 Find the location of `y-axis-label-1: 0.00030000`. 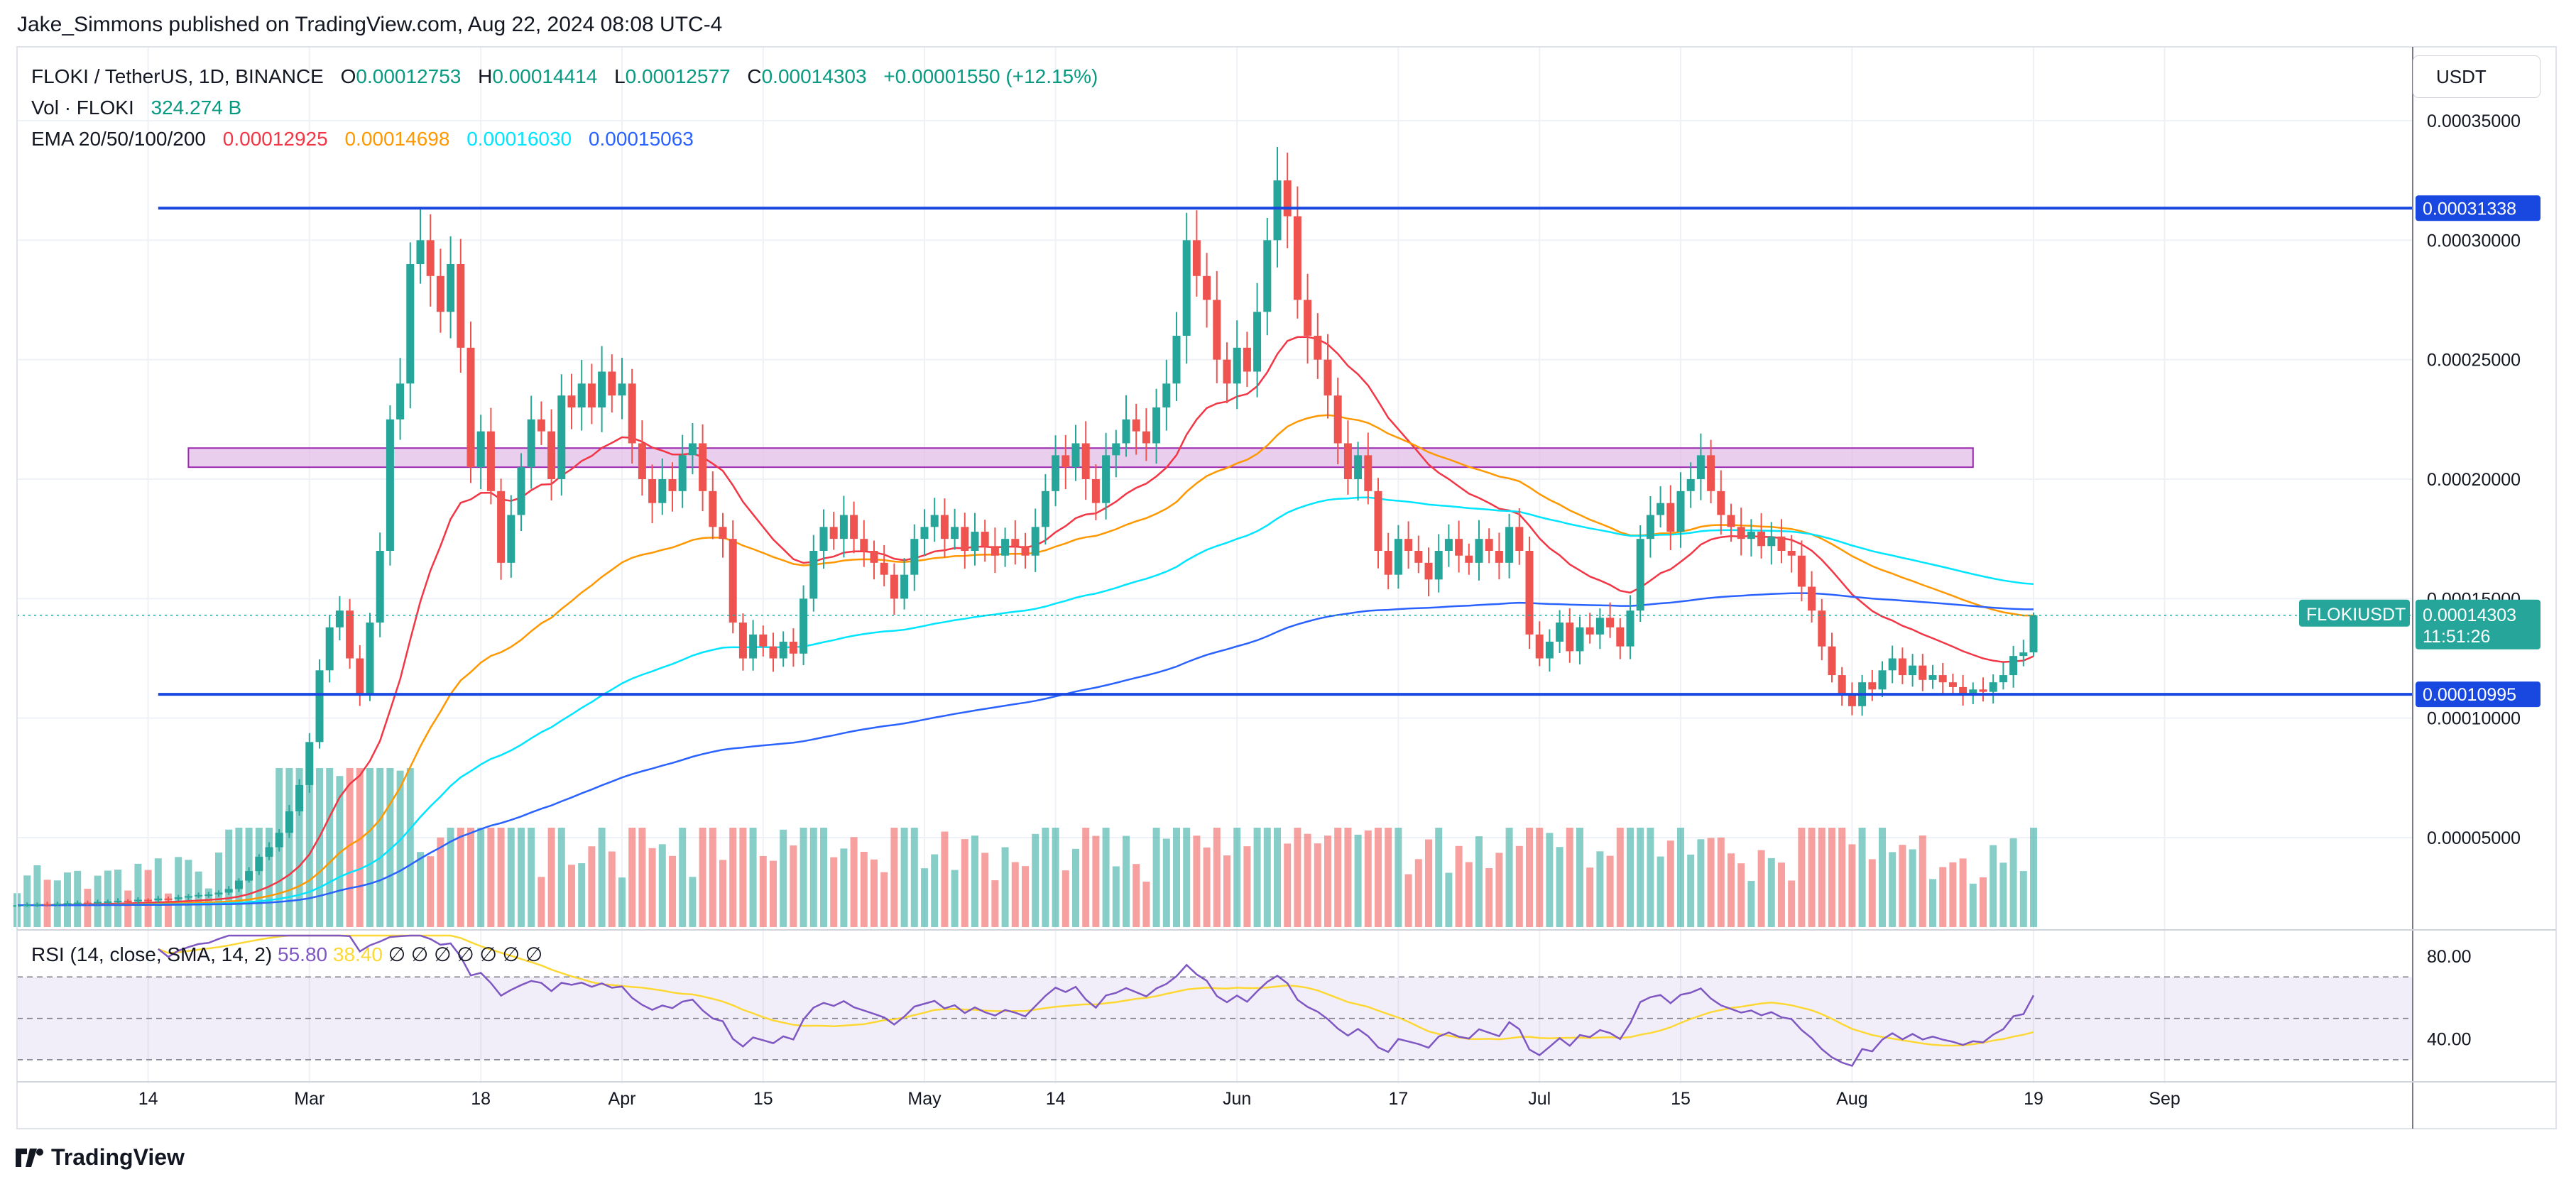

y-axis-label-1: 0.00030000 is located at coordinates (2474, 241).